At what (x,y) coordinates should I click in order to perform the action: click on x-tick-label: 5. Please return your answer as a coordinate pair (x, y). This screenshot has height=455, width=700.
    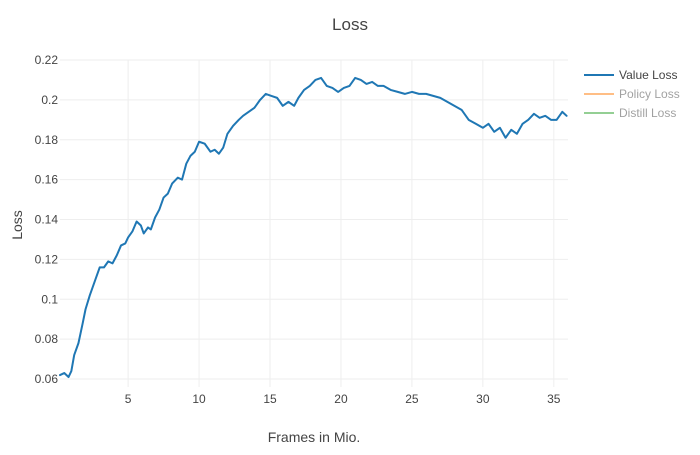
    Looking at the image, I should click on (128, 399).